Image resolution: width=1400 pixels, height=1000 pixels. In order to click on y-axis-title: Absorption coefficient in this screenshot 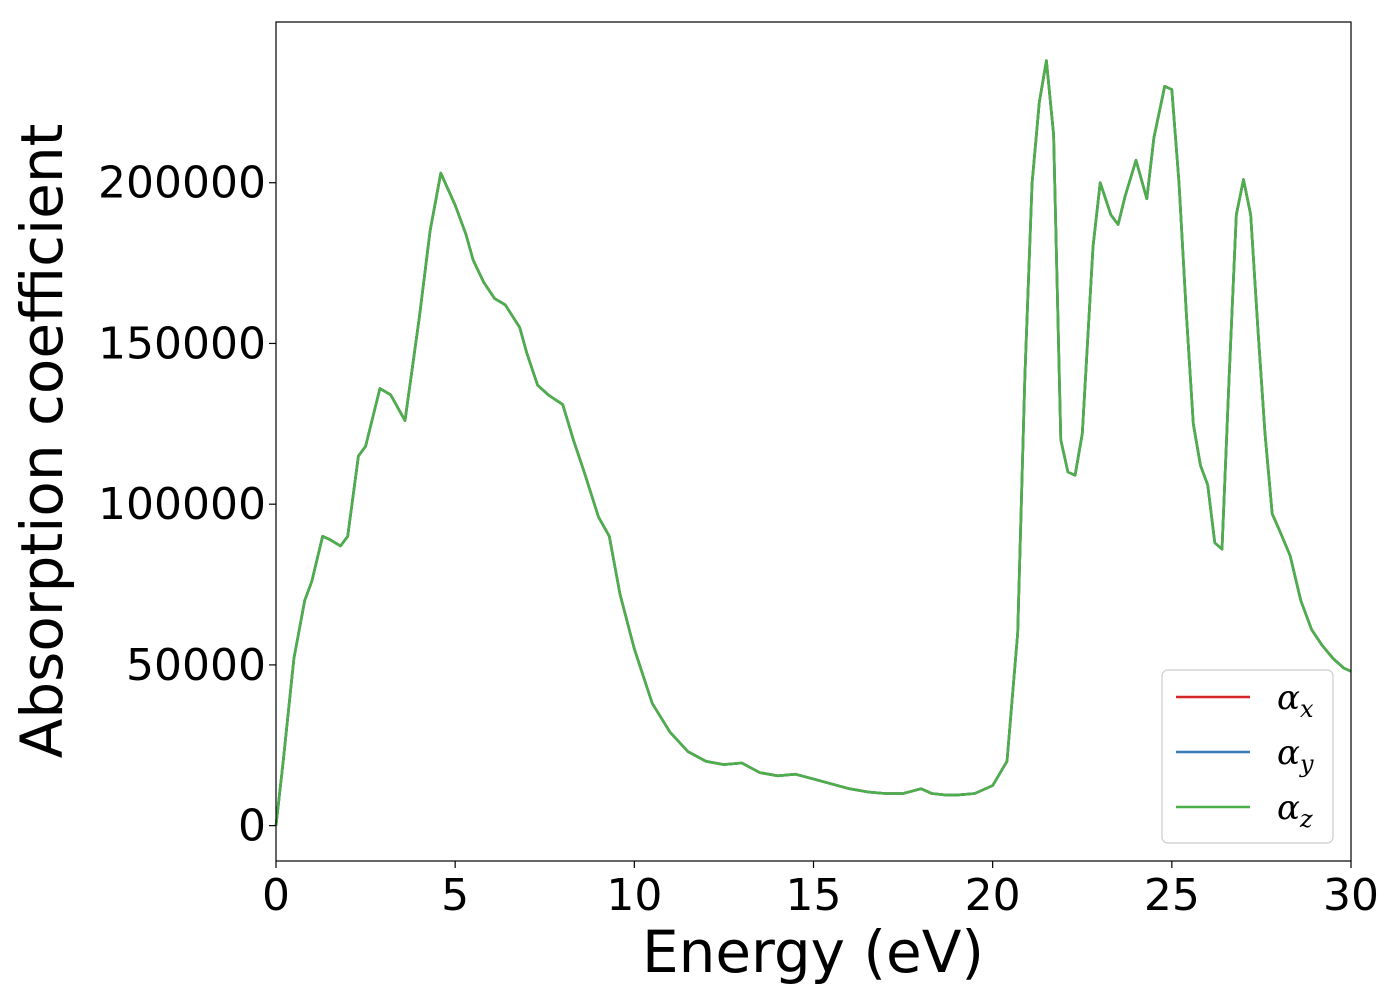, I will do `click(42, 441)`.